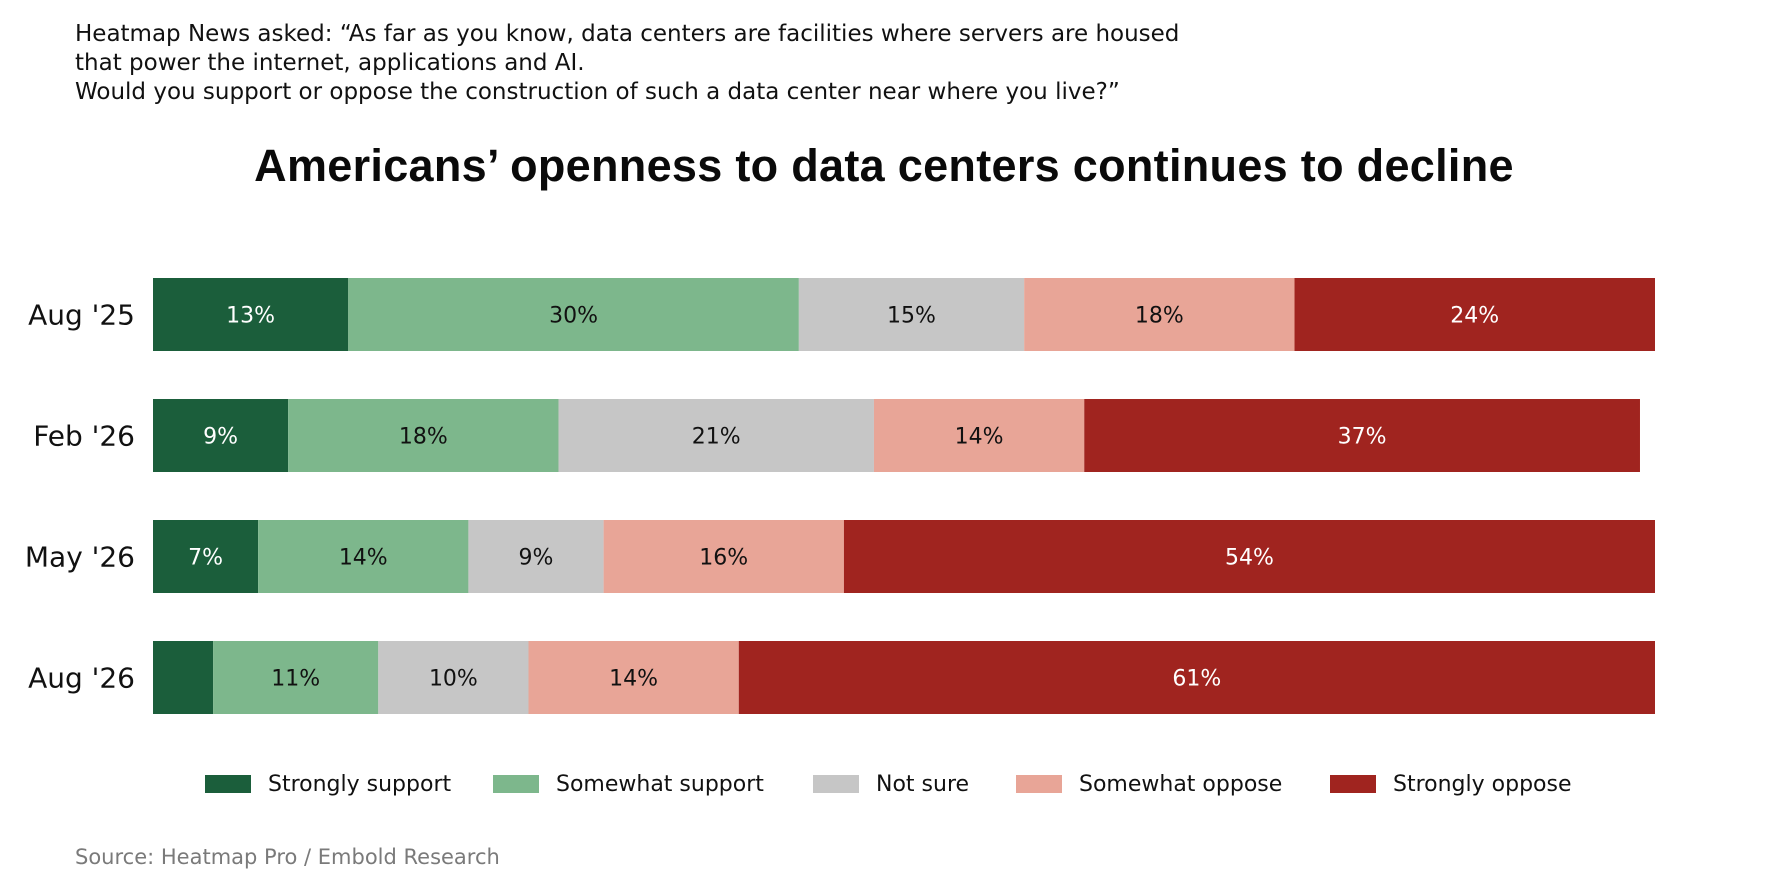  I want to click on legend-label: Somewhat oppose, so click(1180, 784).